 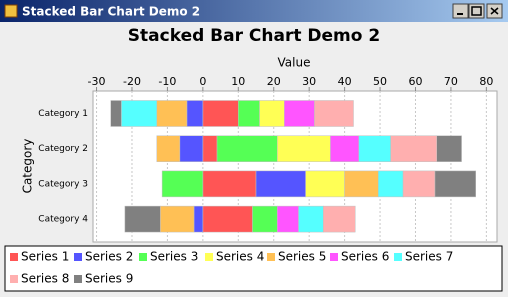 What do you see at coordinates (111, 12) in the screenshot?
I see `window-title: Stacked Bar Chart Demo 2` at bounding box center [111, 12].